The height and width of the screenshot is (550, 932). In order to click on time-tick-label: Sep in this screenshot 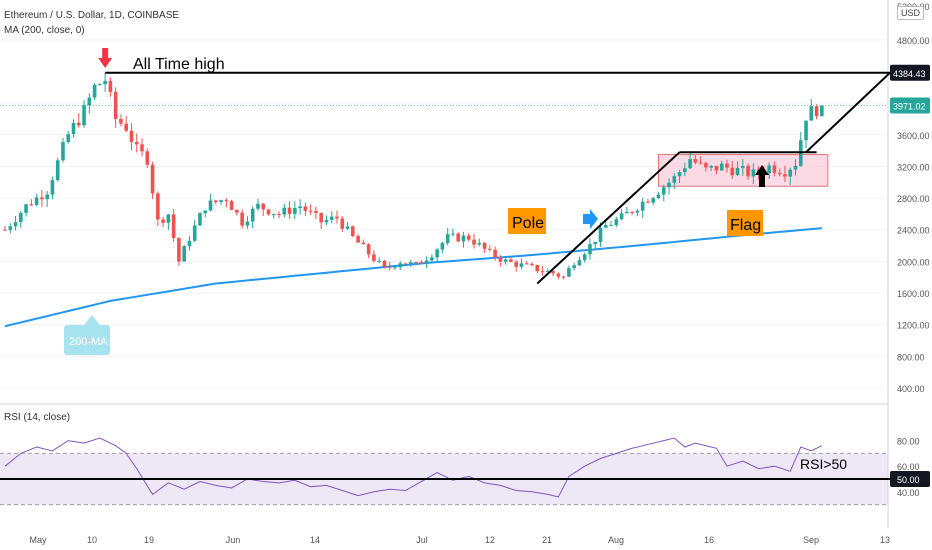, I will do `click(811, 540)`.